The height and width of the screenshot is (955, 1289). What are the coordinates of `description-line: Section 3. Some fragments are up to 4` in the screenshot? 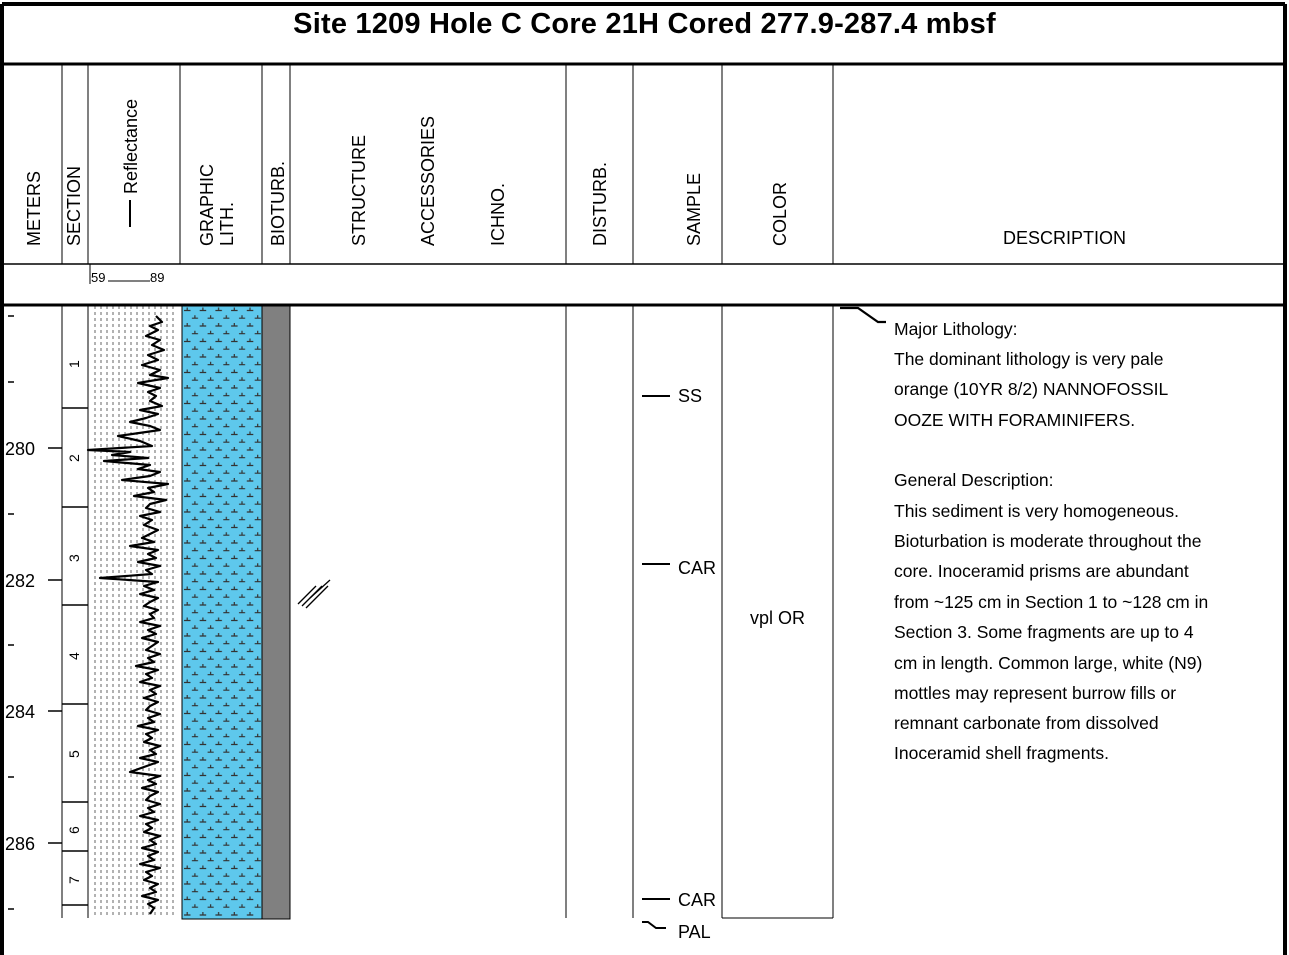 It's located at (1044, 632).